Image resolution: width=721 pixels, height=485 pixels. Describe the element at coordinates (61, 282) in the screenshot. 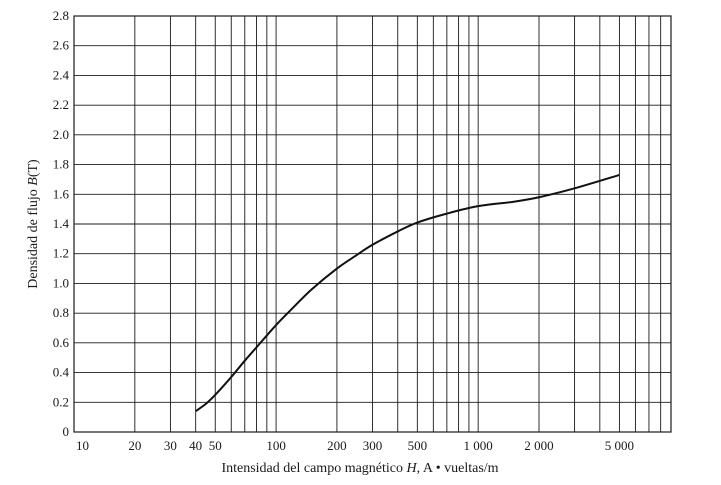

I see `y-tick-label: 1.0` at that location.